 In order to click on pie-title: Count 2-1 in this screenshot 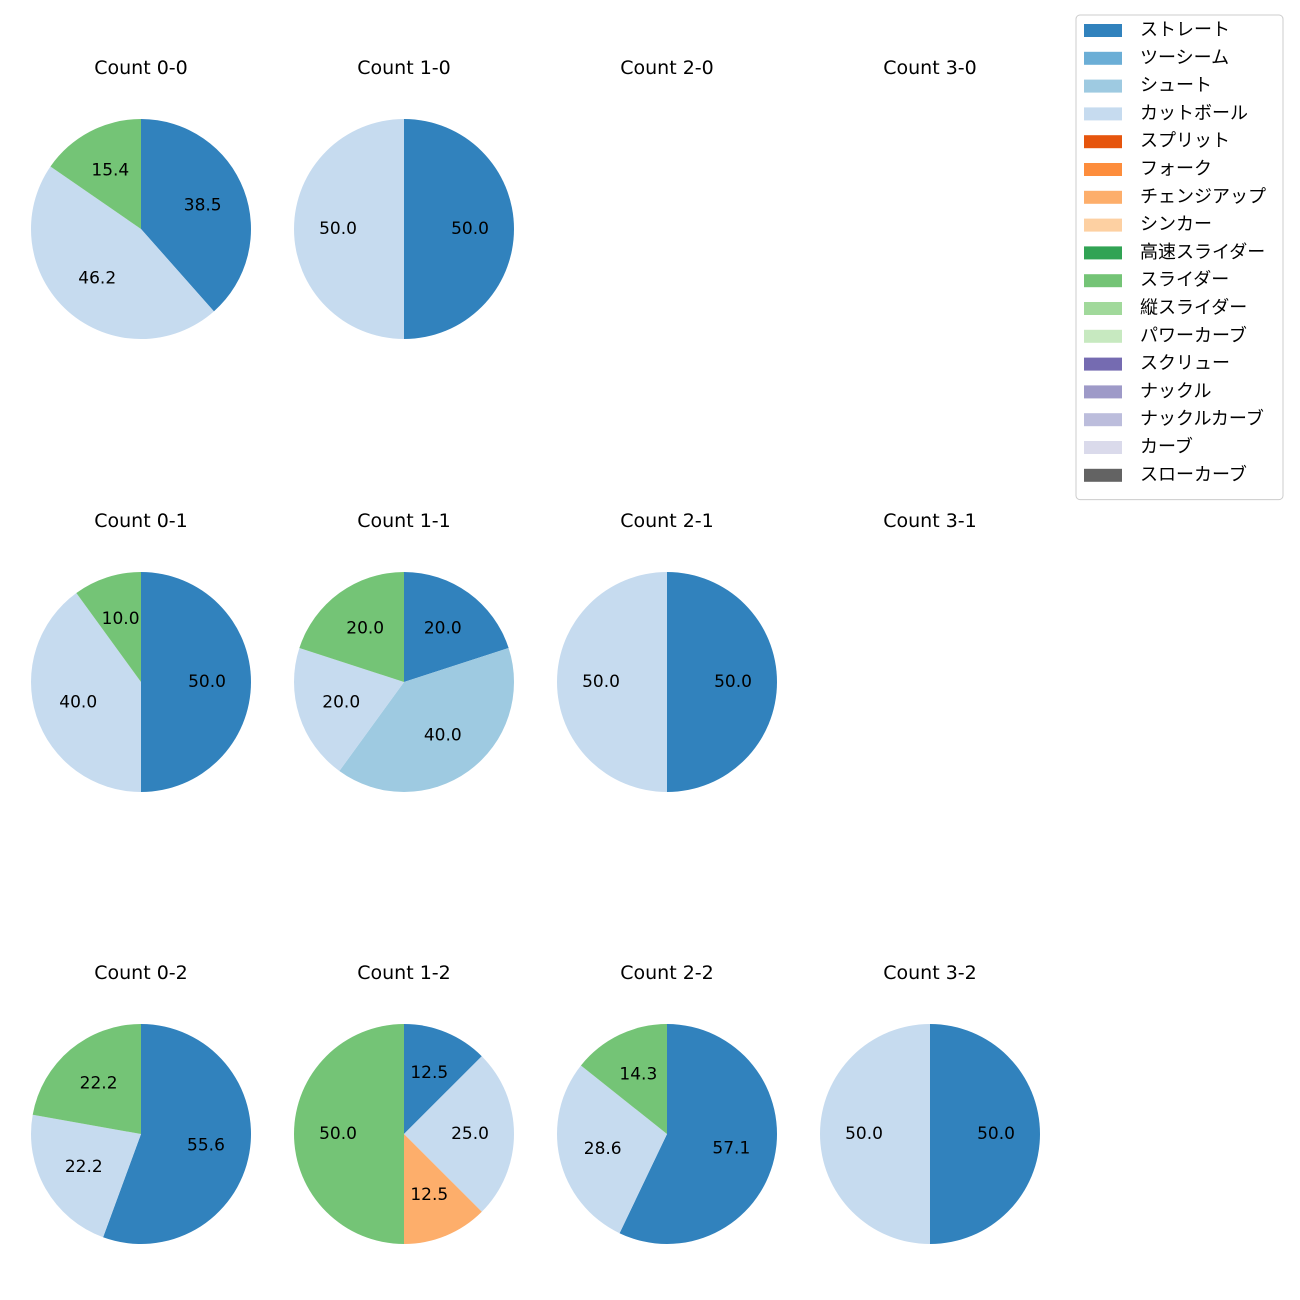, I will do `click(667, 521)`.